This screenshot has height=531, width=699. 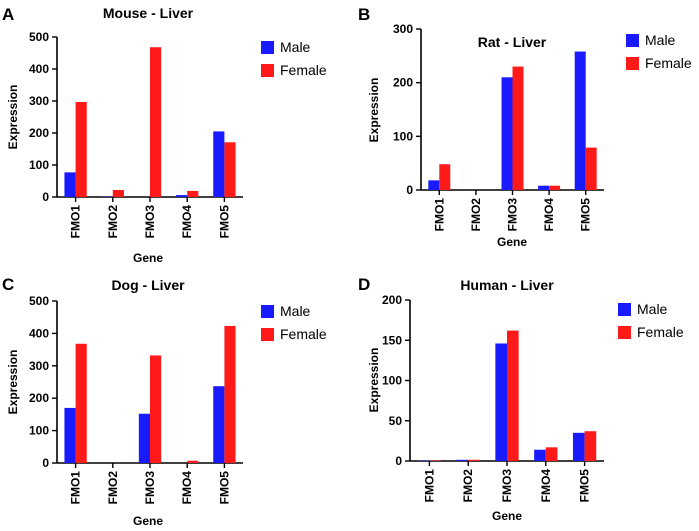 I want to click on y-tick-label: 400, so click(x=39, y=69).